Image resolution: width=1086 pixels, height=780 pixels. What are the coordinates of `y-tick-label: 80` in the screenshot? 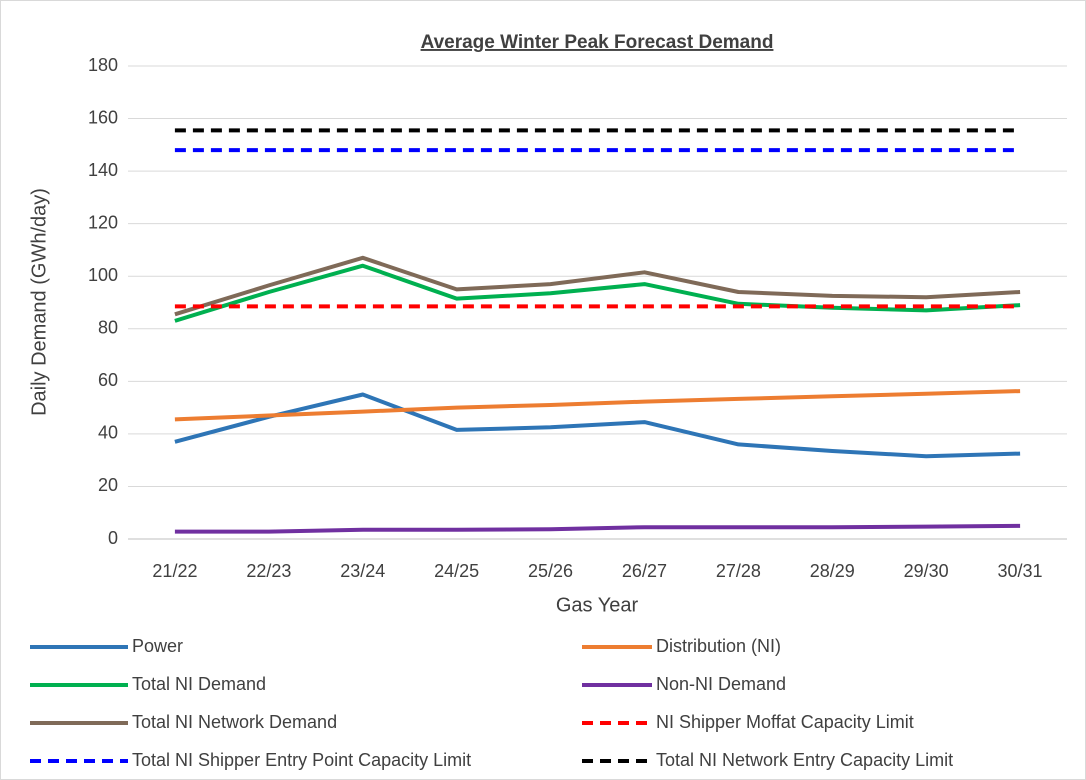 It's located at (108, 328).